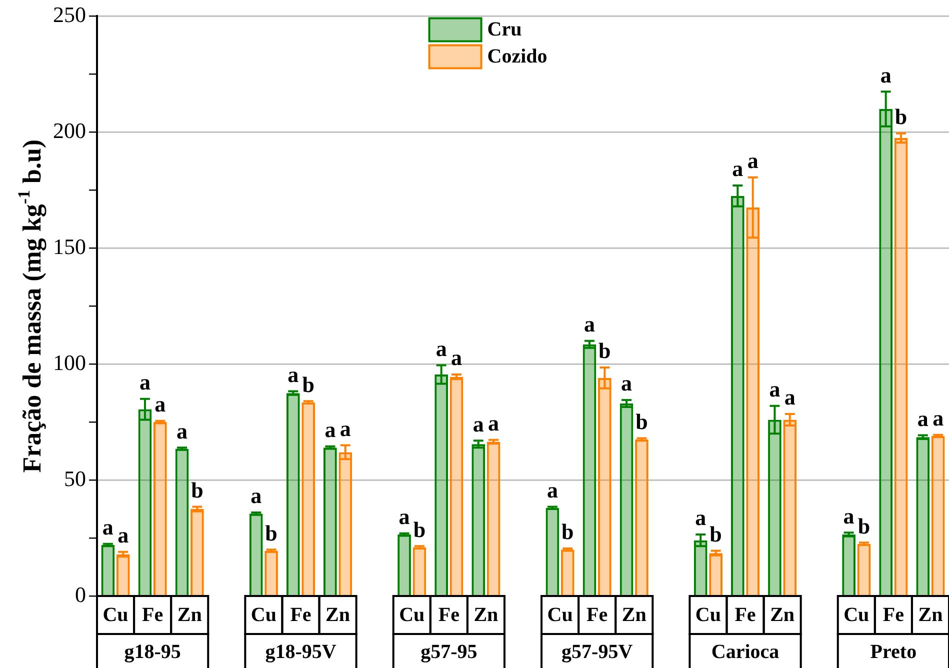 The width and height of the screenshot is (949, 668). Describe the element at coordinates (69, 14) in the screenshot. I see `y-tick-label: 250` at that location.